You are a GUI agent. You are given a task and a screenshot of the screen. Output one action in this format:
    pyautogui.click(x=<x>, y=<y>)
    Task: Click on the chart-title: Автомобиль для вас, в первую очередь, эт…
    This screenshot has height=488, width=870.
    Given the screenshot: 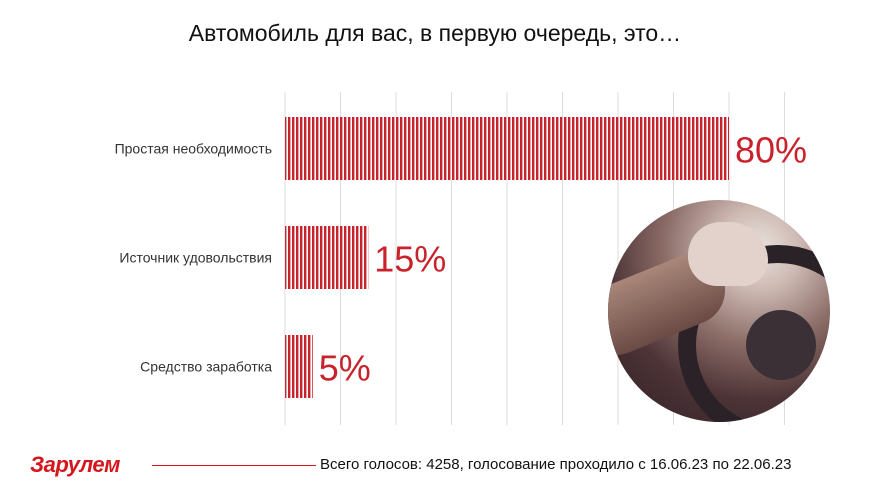 What is the action you would take?
    pyautogui.click(x=435, y=33)
    